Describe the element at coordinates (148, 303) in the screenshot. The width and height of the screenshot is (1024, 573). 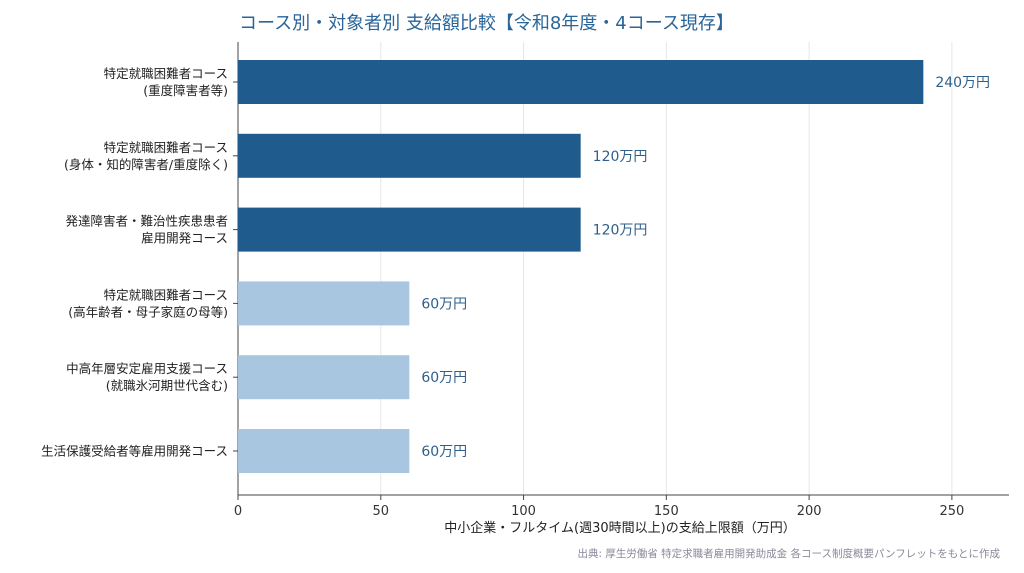
I see `category-label: 特定就職困難者コース (高年齢者・母子家庭の母等)` at that location.